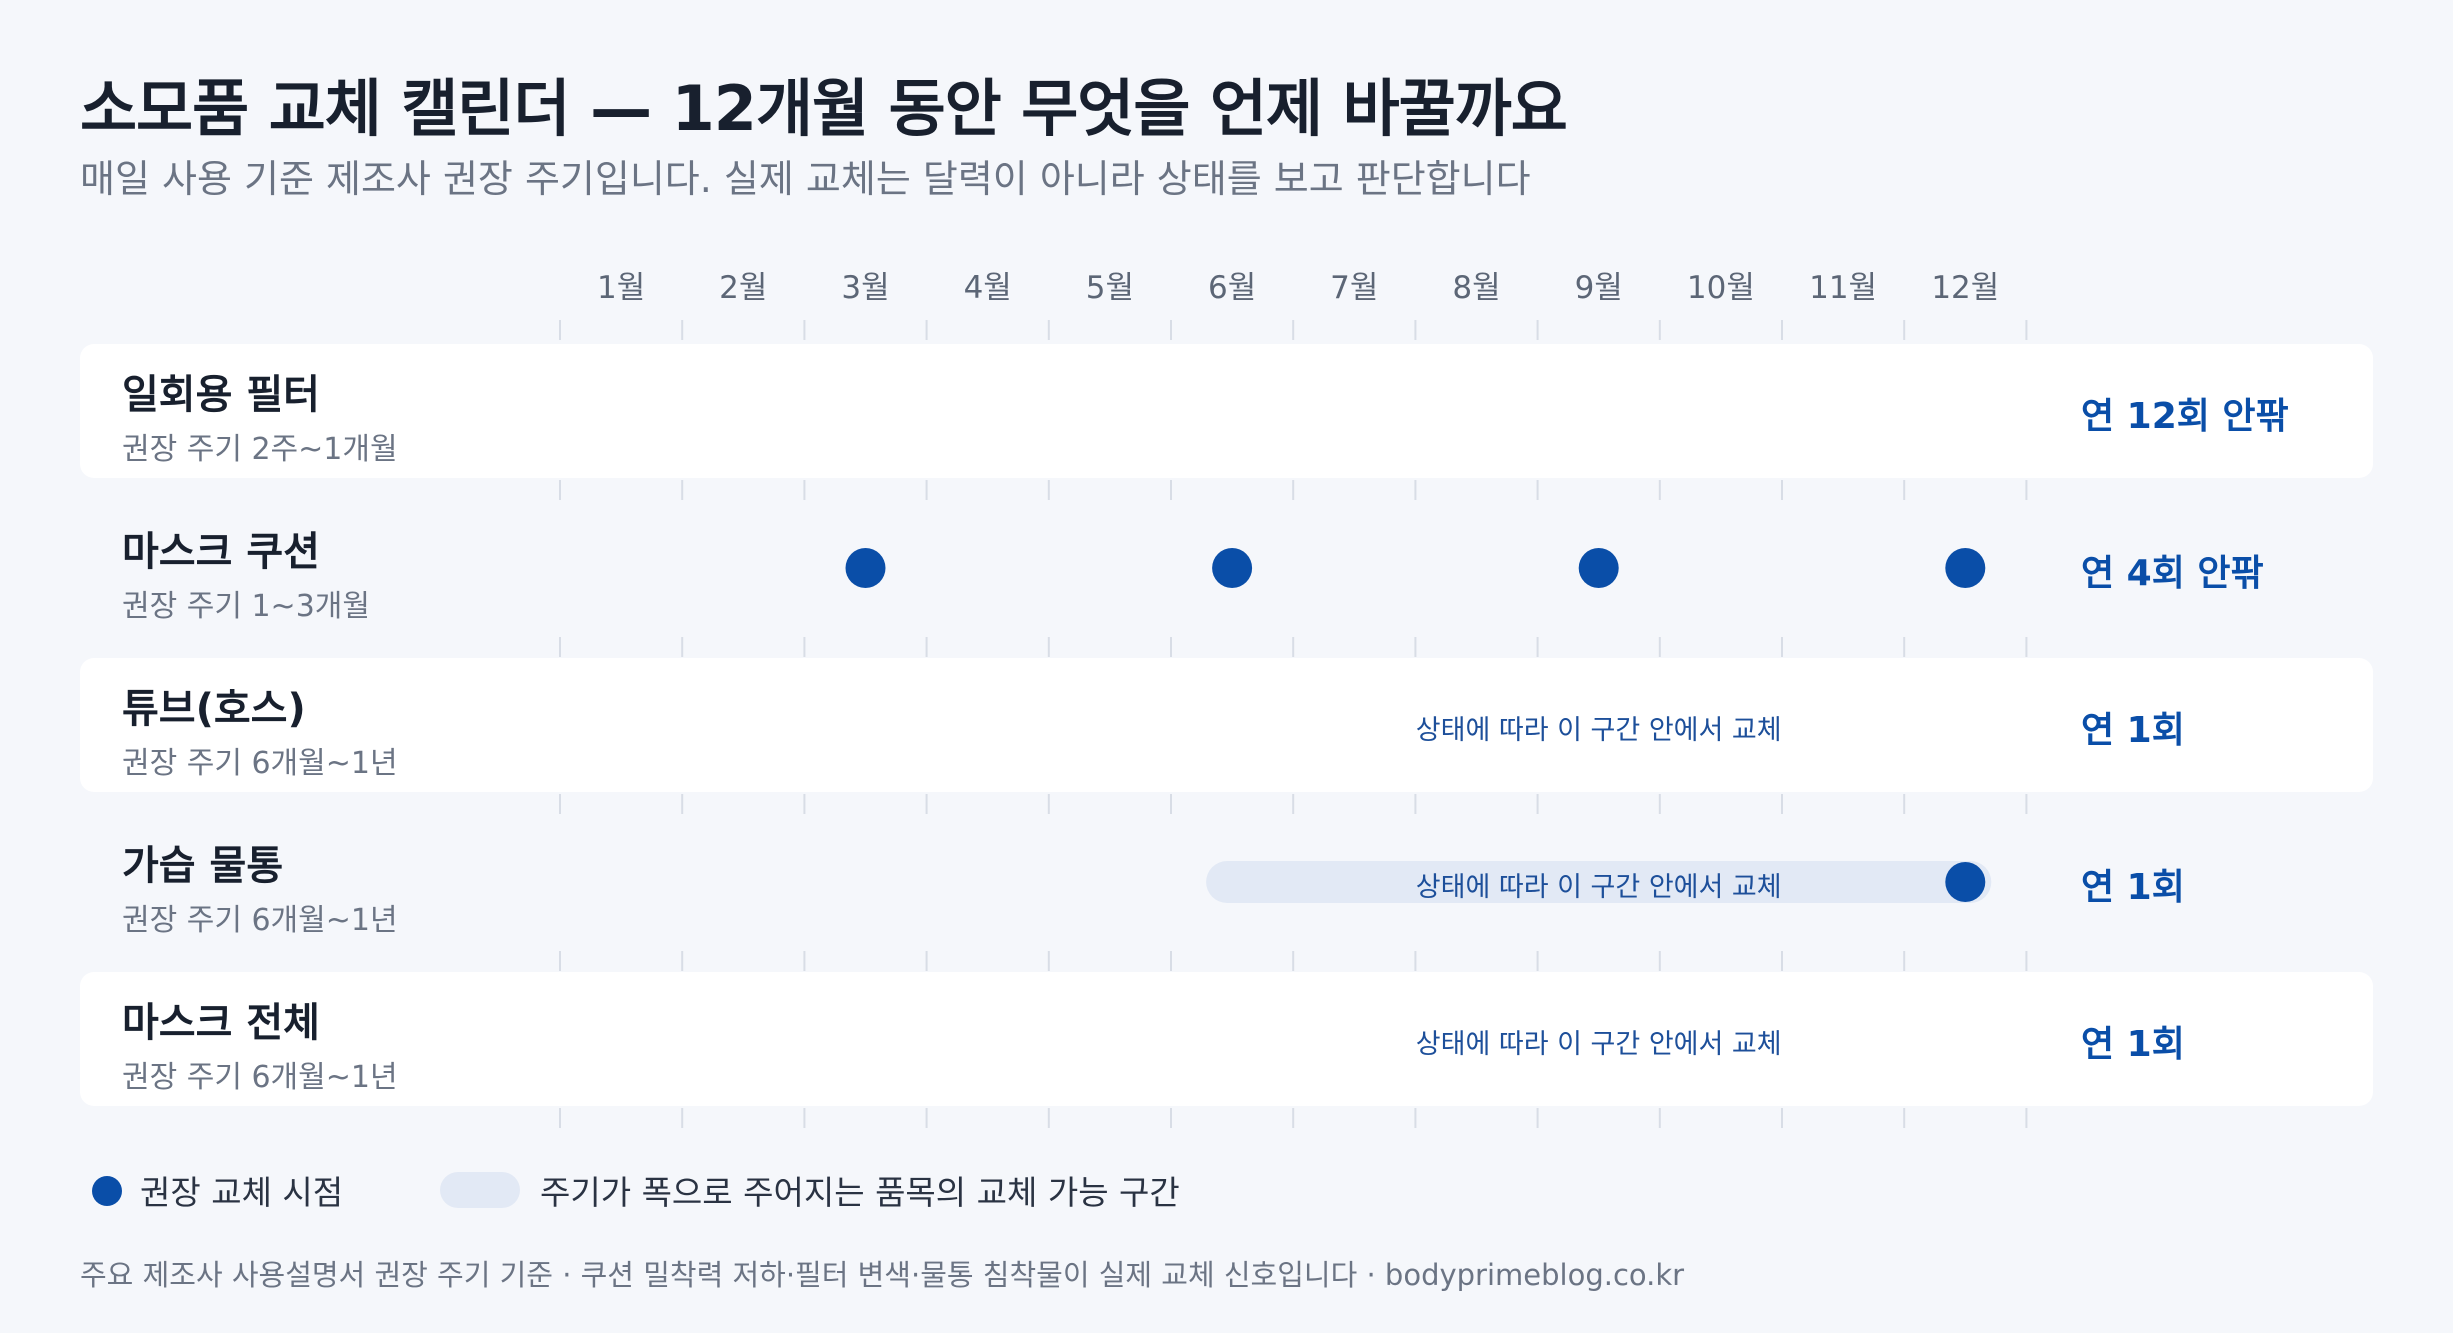 This screenshot has height=1333, width=2453. What do you see at coordinates (1720, 288) in the screenshot?
I see `month-label: 10월` at bounding box center [1720, 288].